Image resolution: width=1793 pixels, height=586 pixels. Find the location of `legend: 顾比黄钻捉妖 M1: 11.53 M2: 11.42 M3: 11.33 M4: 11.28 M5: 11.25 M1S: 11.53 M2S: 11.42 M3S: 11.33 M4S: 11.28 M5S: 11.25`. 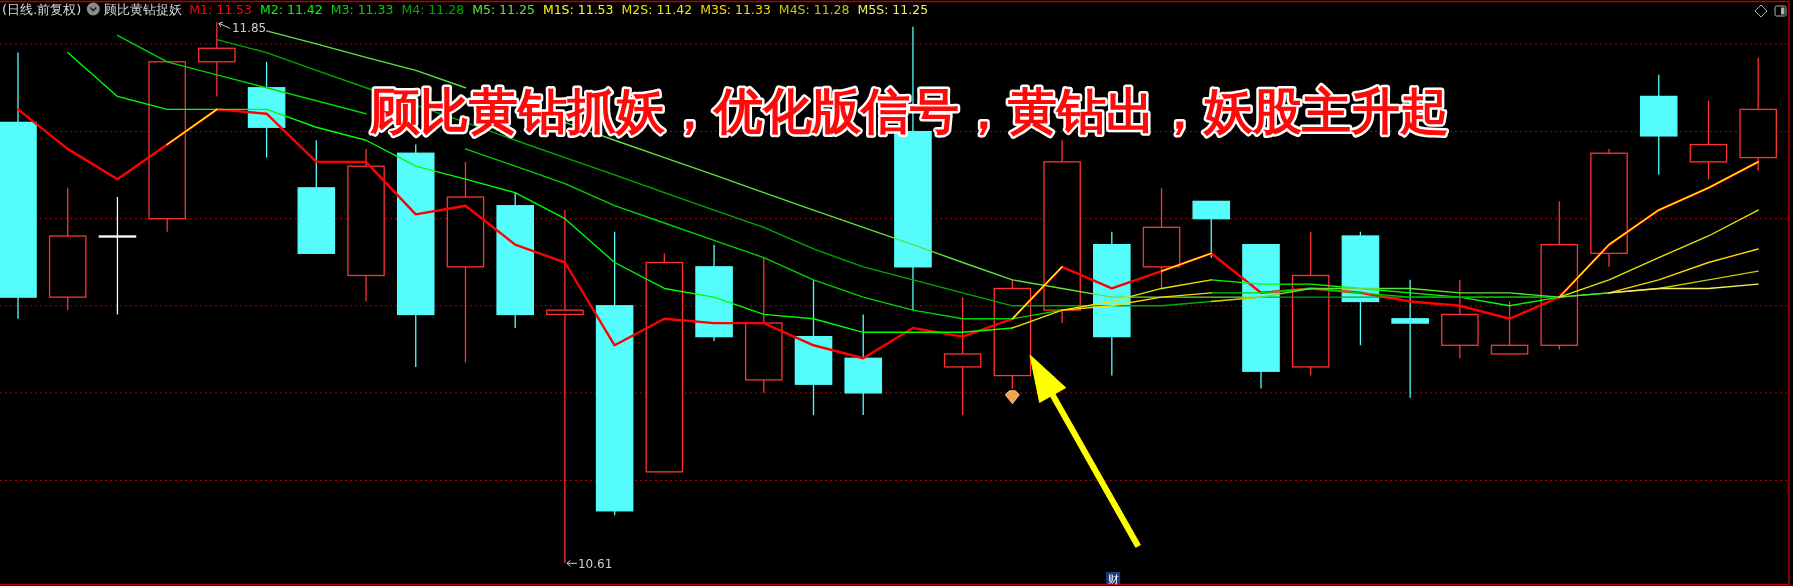

legend: 顾比黄钻捉妖 M1: 11.53 M2: 11.42 M3: 11.33 M4: 11.28 M5: 11.25 M1S: 11.53 M2S: 11.42 M3S: 11.33 M4S: 11.28 M5S: 11.25 is located at coordinates (516, 9).